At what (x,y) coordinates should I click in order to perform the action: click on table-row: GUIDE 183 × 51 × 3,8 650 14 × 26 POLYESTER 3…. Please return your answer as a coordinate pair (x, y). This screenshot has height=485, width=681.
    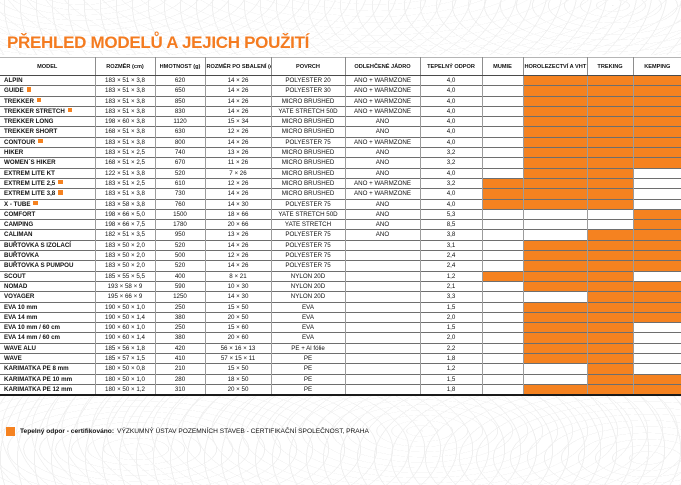
    Looking at the image, I should click on (340, 91).